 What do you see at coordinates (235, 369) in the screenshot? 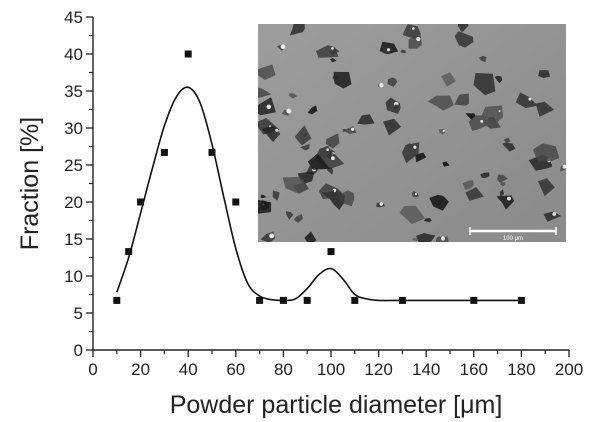
I see `x-tick-label: 60` at bounding box center [235, 369].